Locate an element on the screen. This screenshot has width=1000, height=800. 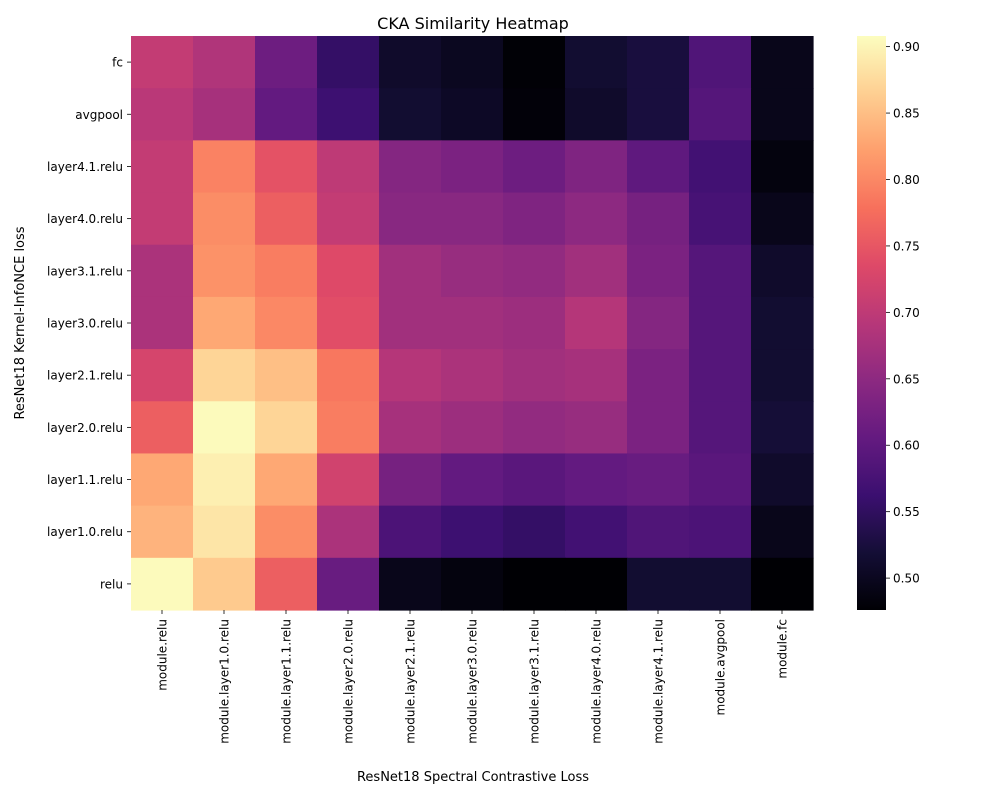
colorbar-tick-label: 0.55 is located at coordinates (906, 512).